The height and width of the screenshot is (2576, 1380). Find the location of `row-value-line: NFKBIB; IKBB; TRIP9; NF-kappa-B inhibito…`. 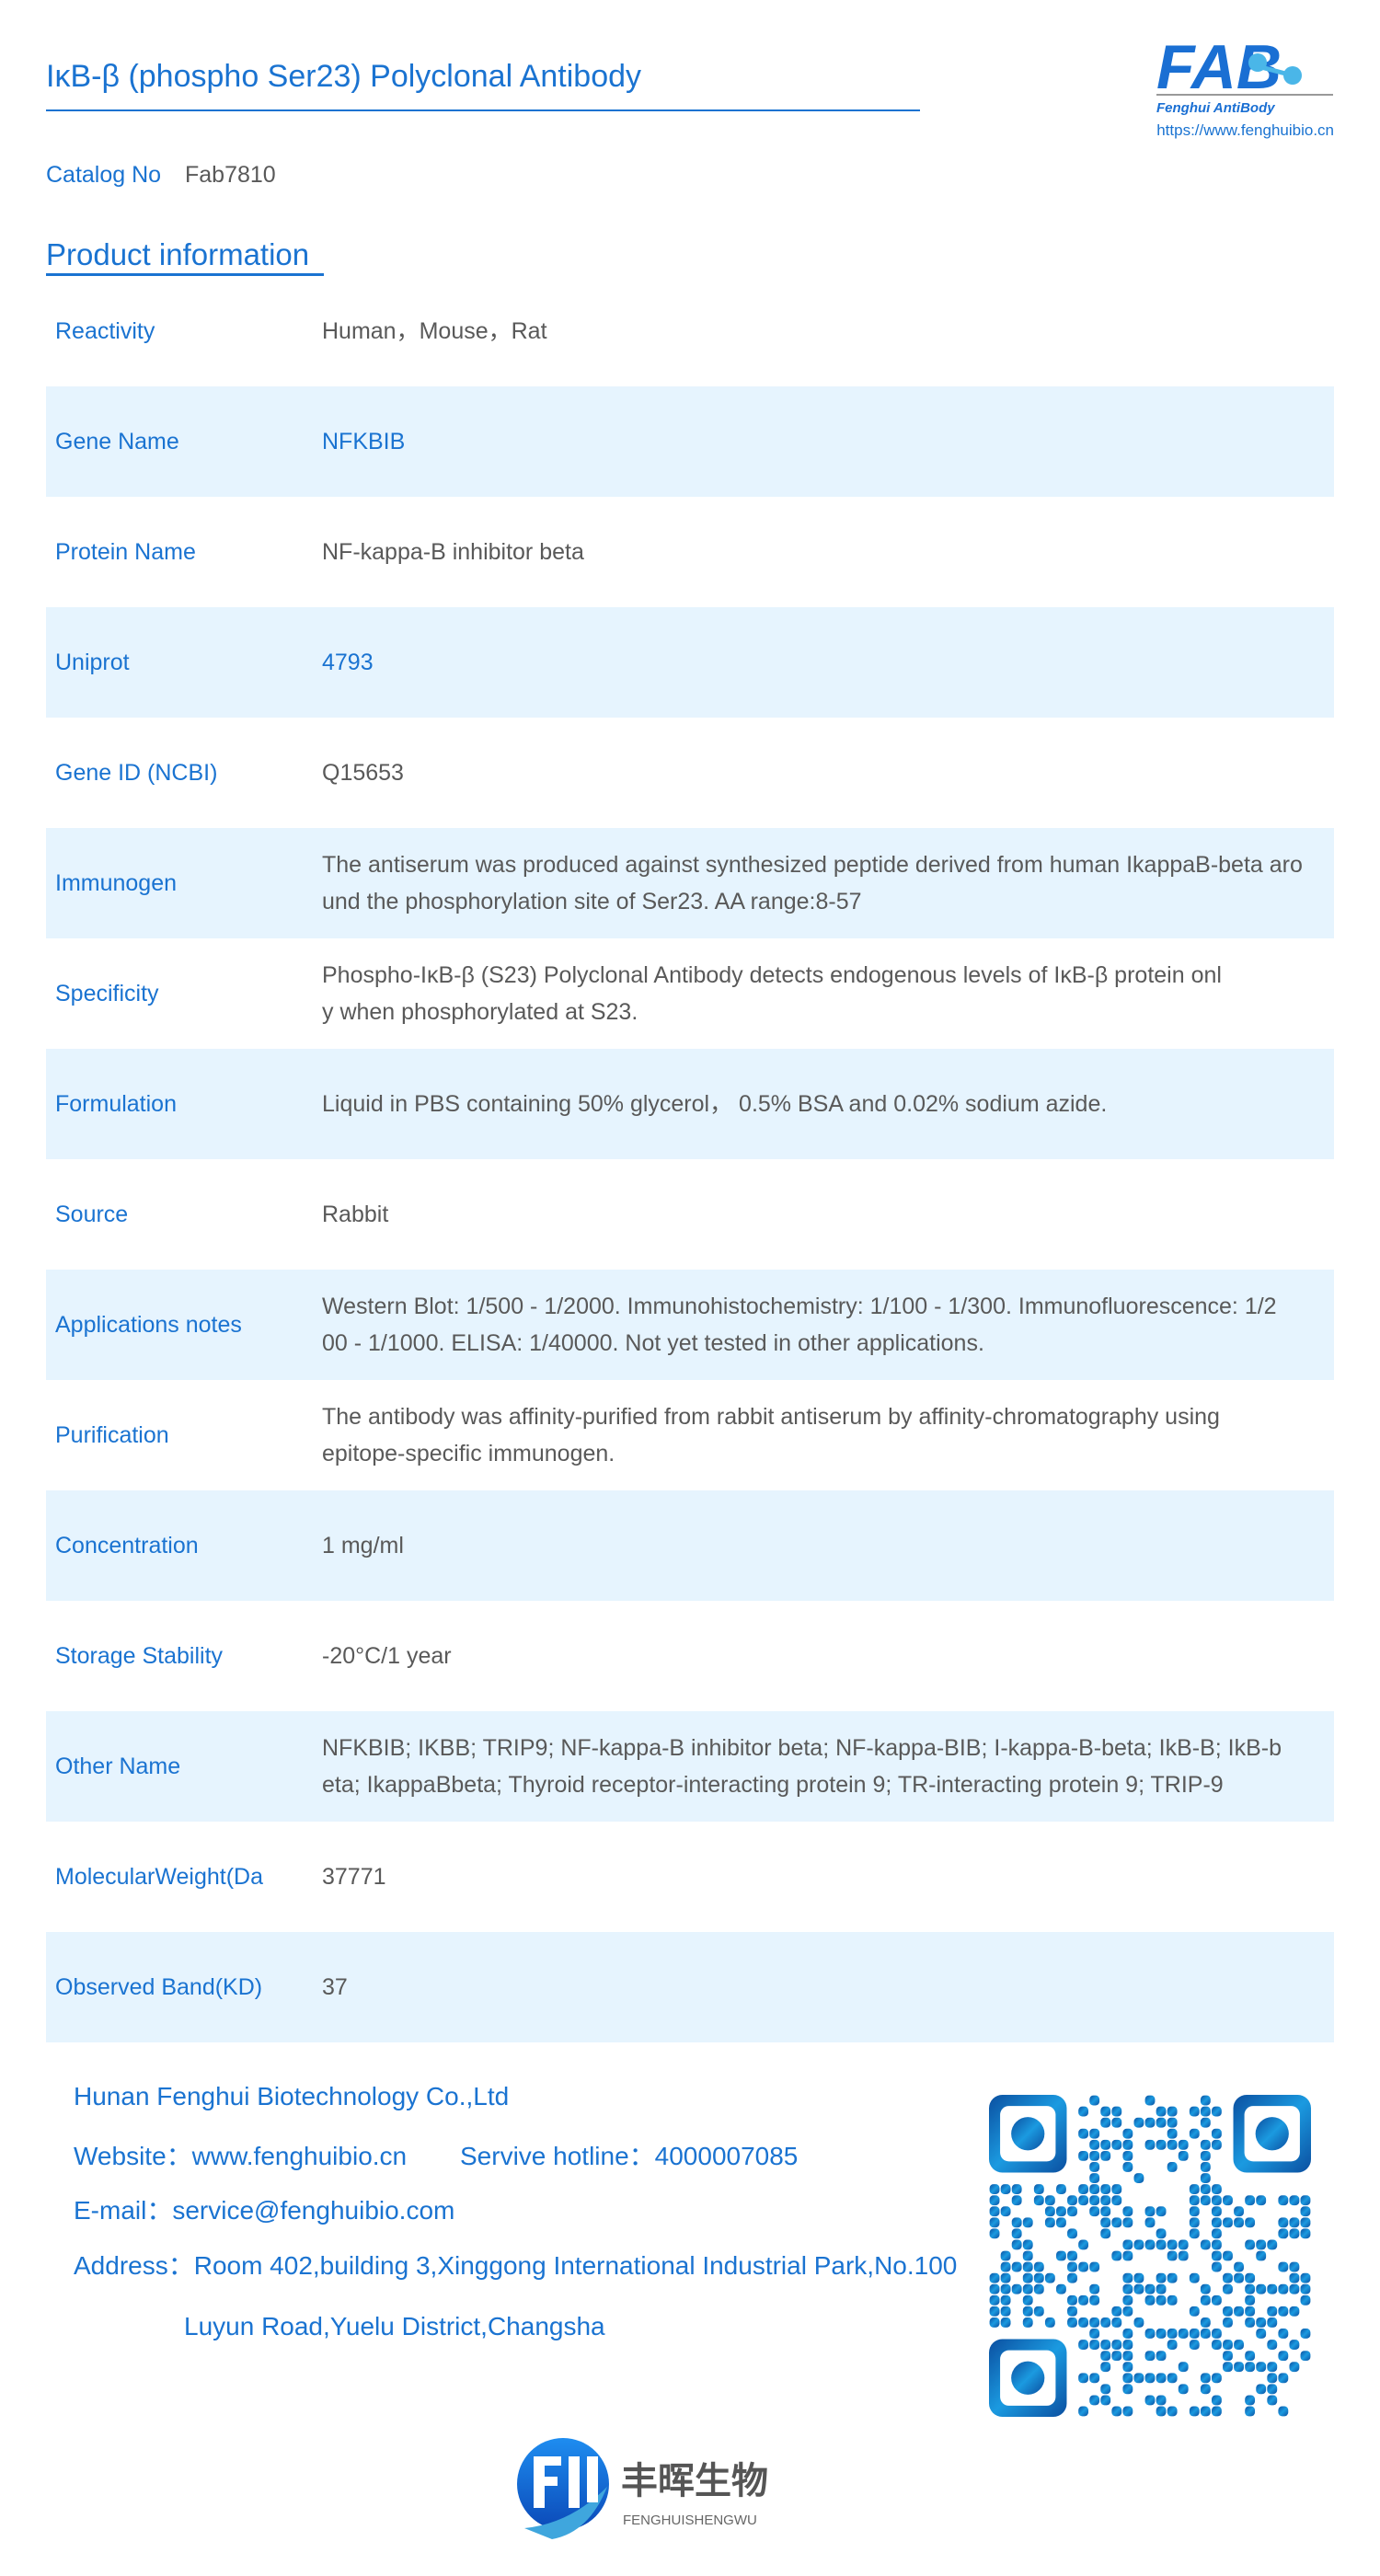

row-value-line: NFKBIB; IKBB; TRIP9; NF-kappa-B inhibito… is located at coordinates (802, 1748).